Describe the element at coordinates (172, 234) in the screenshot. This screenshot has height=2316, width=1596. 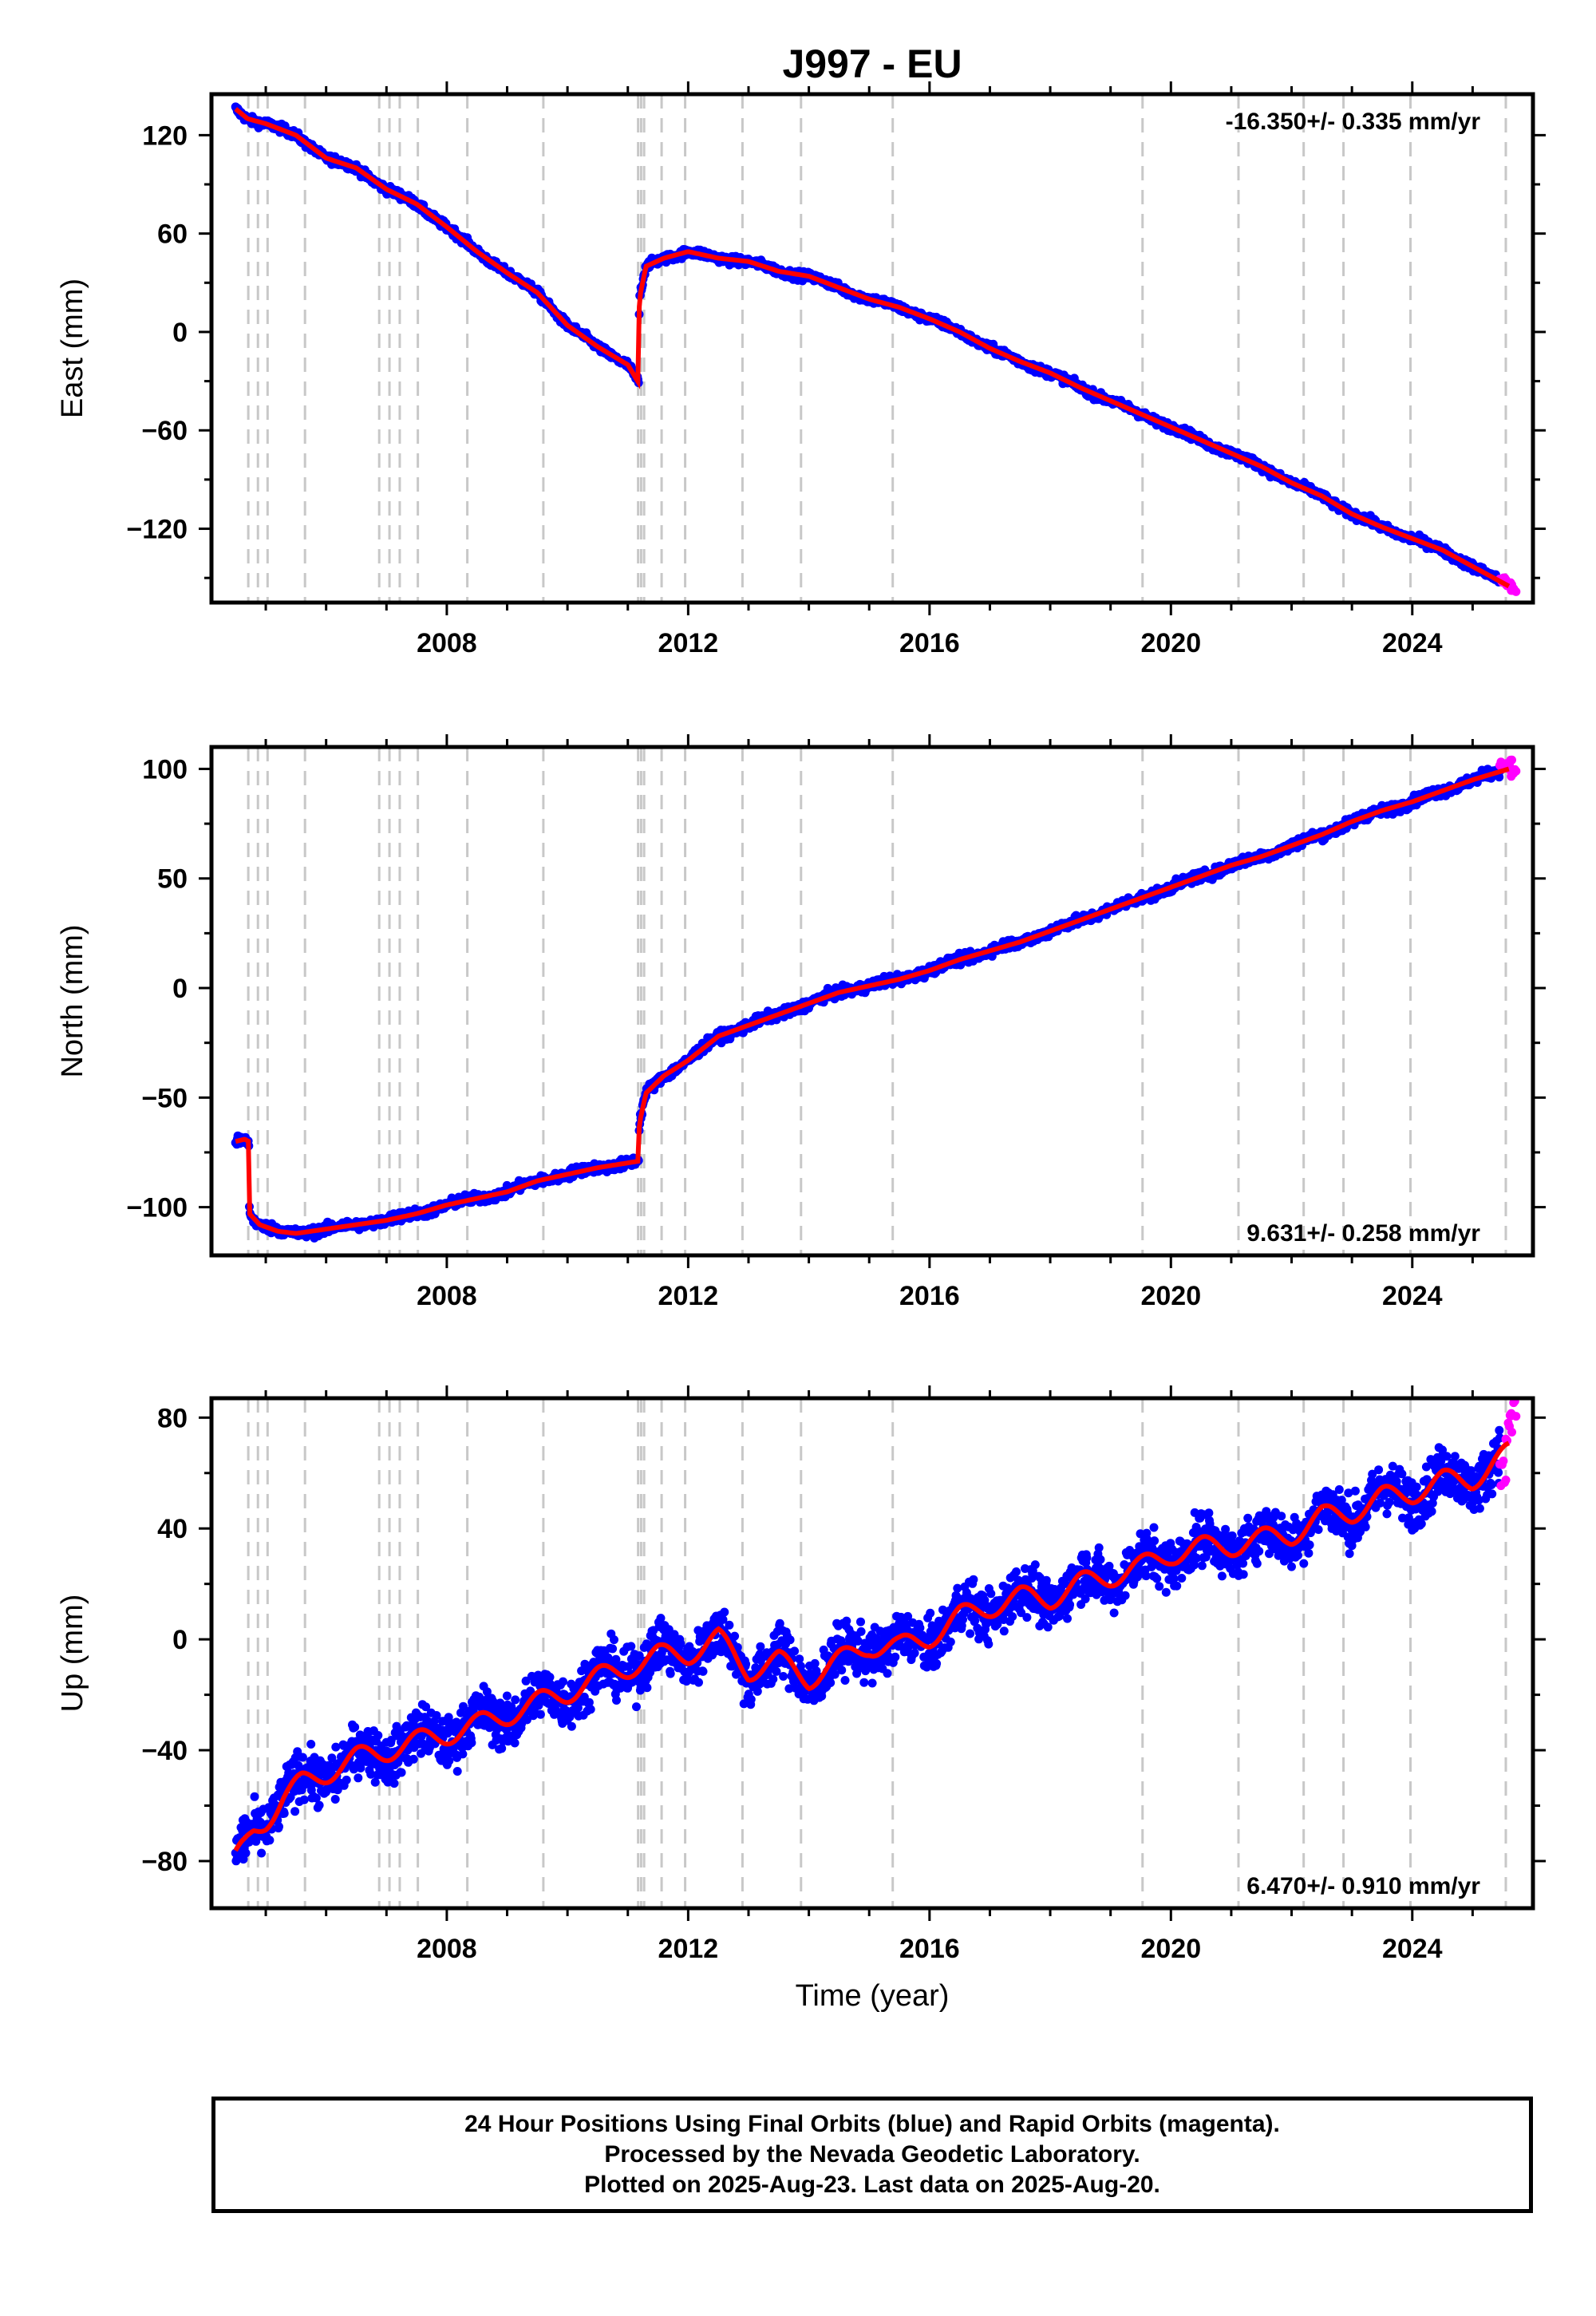
I see `y-tick-label: 60` at that location.